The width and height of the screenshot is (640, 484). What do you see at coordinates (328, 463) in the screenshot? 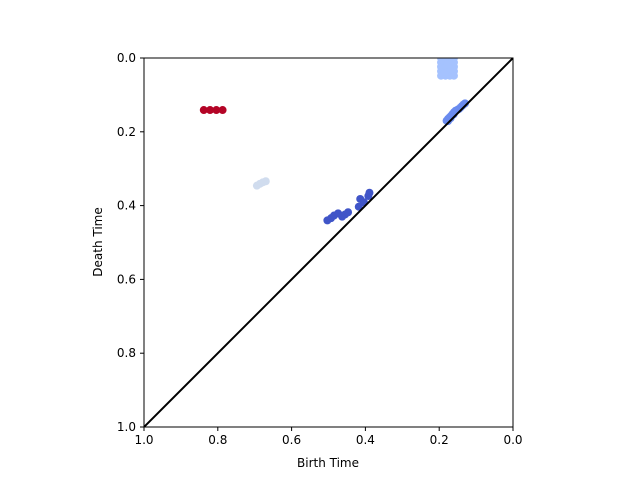
I see `x-axis-label: Birth Time` at bounding box center [328, 463].